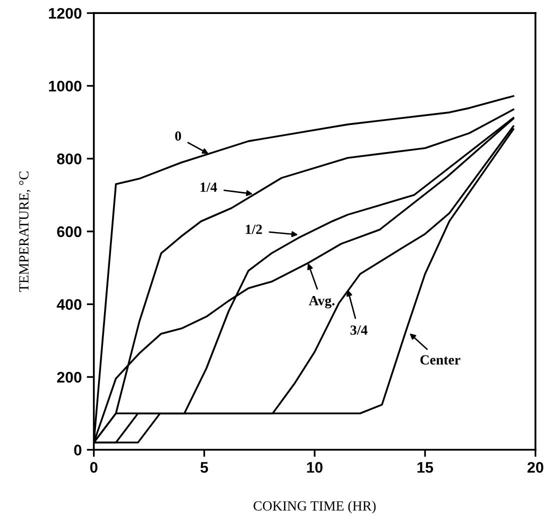 The image size is (552, 523). I want to click on x-tick-label: 10, so click(315, 467).